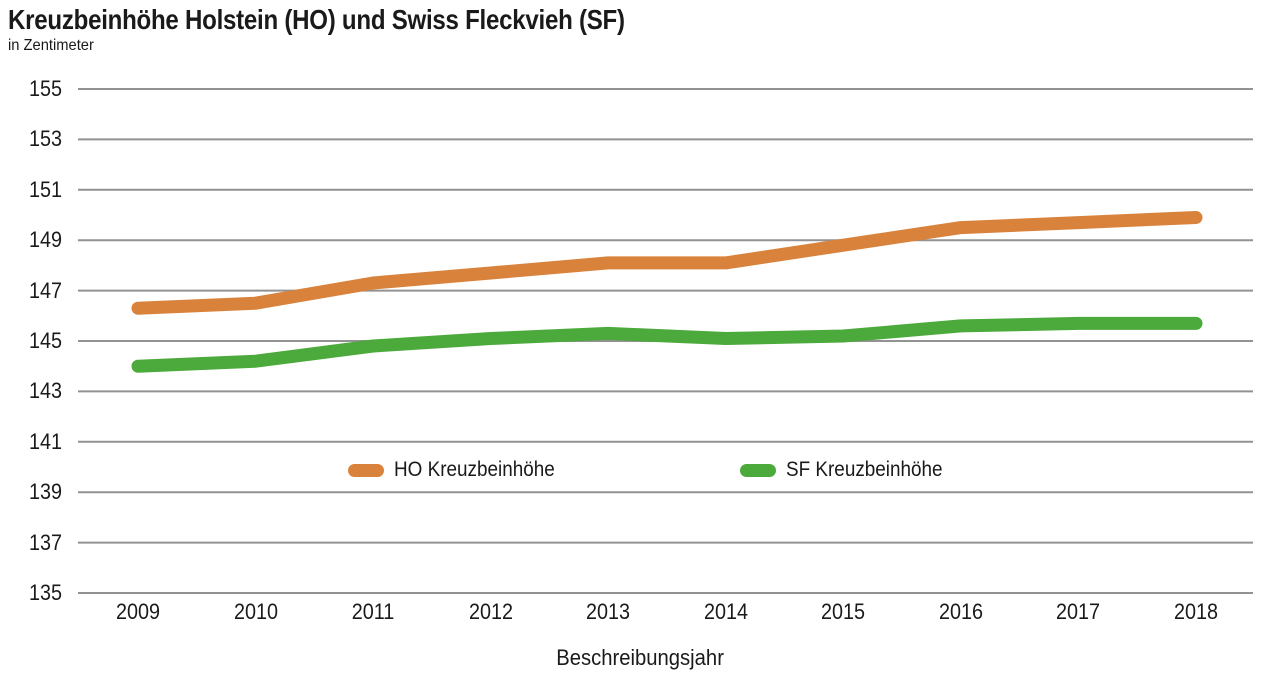 This screenshot has width=1280, height=679. What do you see at coordinates (1196, 611) in the screenshot?
I see `x-tick-label: 2018` at bounding box center [1196, 611].